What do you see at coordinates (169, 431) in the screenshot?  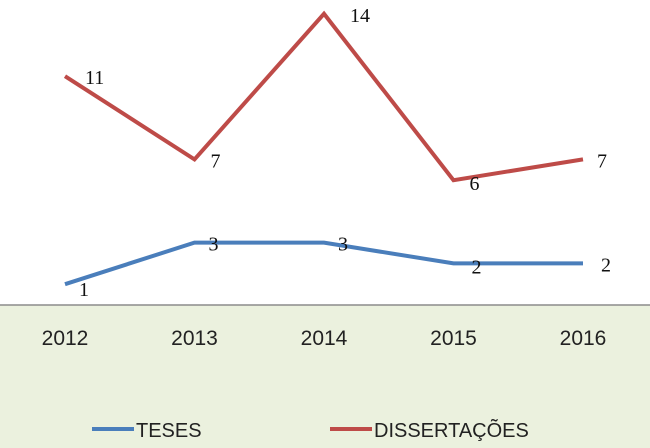 I see `legend-label: TESES` at bounding box center [169, 431].